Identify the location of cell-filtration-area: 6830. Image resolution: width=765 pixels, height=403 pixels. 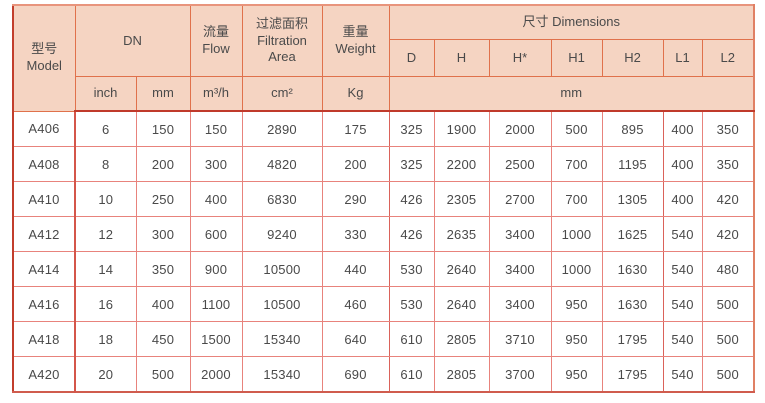
(282, 199).